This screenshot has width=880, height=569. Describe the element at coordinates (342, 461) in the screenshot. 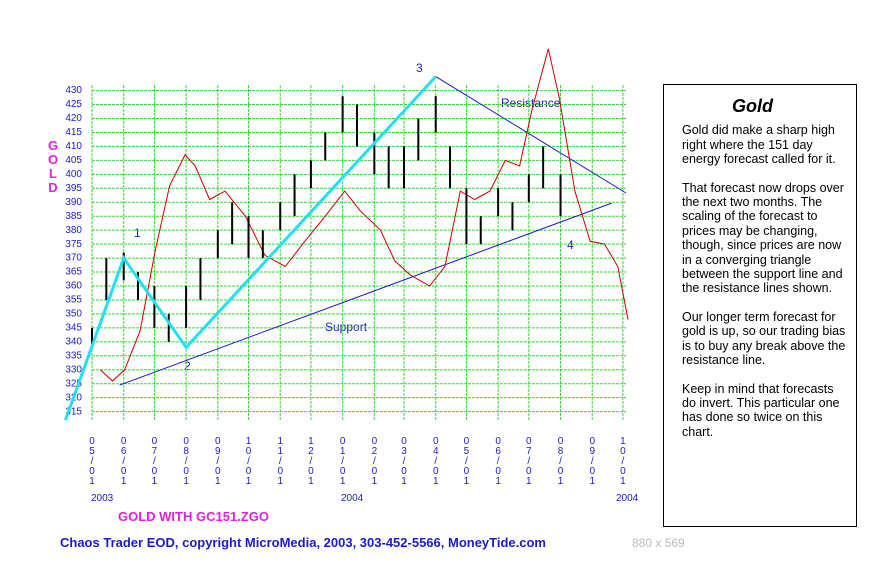

I see `x-tick-label: 01/01` at that location.